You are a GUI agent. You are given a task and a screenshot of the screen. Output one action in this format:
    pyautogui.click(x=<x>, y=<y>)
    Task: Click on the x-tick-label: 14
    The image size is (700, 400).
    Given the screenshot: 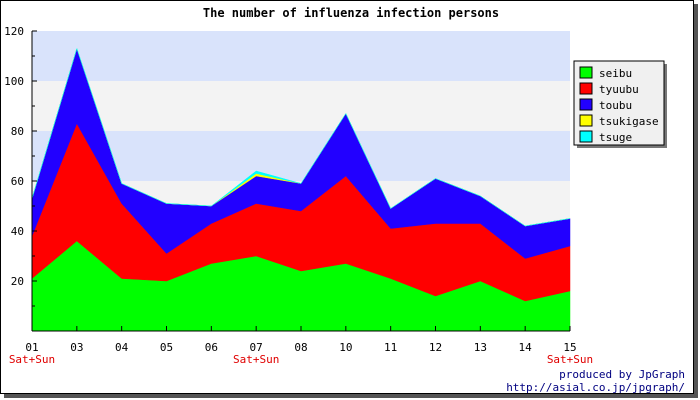 What is the action you would take?
    pyautogui.click(x=526, y=347)
    